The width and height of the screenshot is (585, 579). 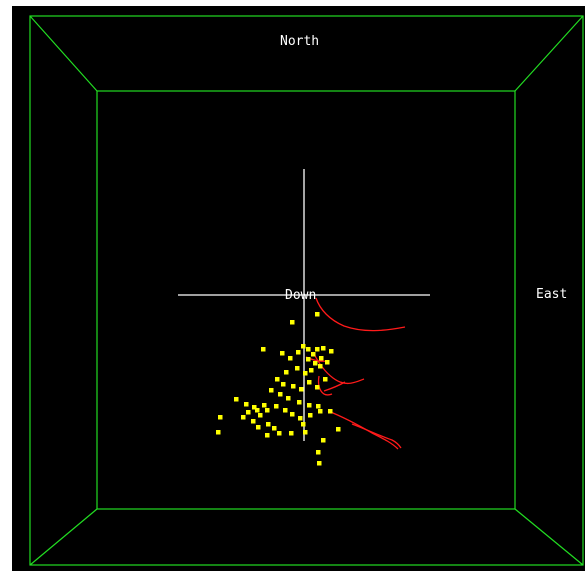 I want to click on north-label: North, so click(x=299, y=42).